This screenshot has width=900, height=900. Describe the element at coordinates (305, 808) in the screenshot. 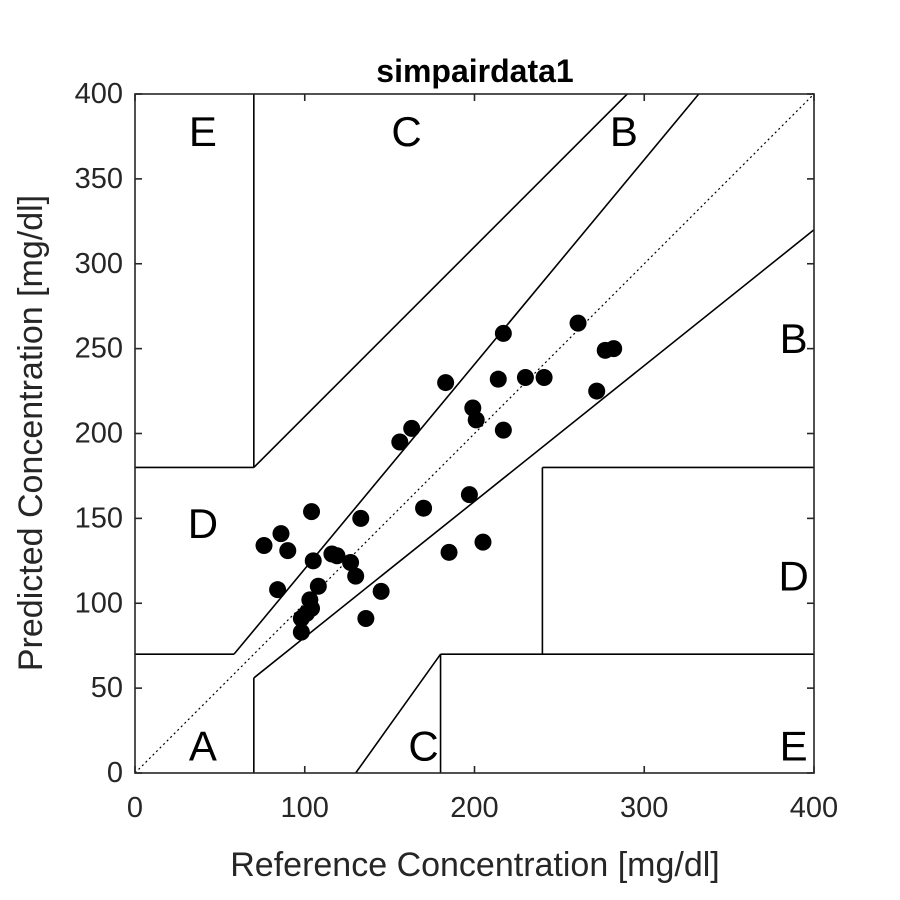

I see `x-tick-label: 100` at that location.